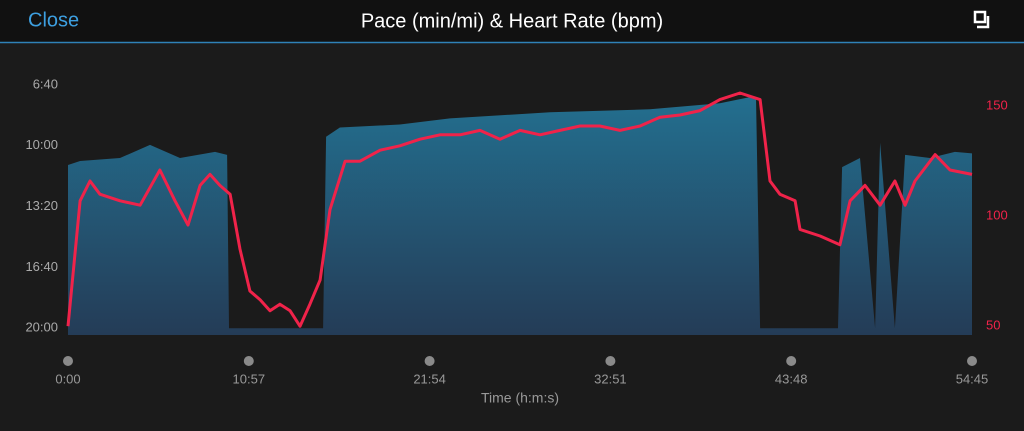 This screenshot has width=1024, height=431. I want to click on y-tick-label: 10:00, so click(41, 144).